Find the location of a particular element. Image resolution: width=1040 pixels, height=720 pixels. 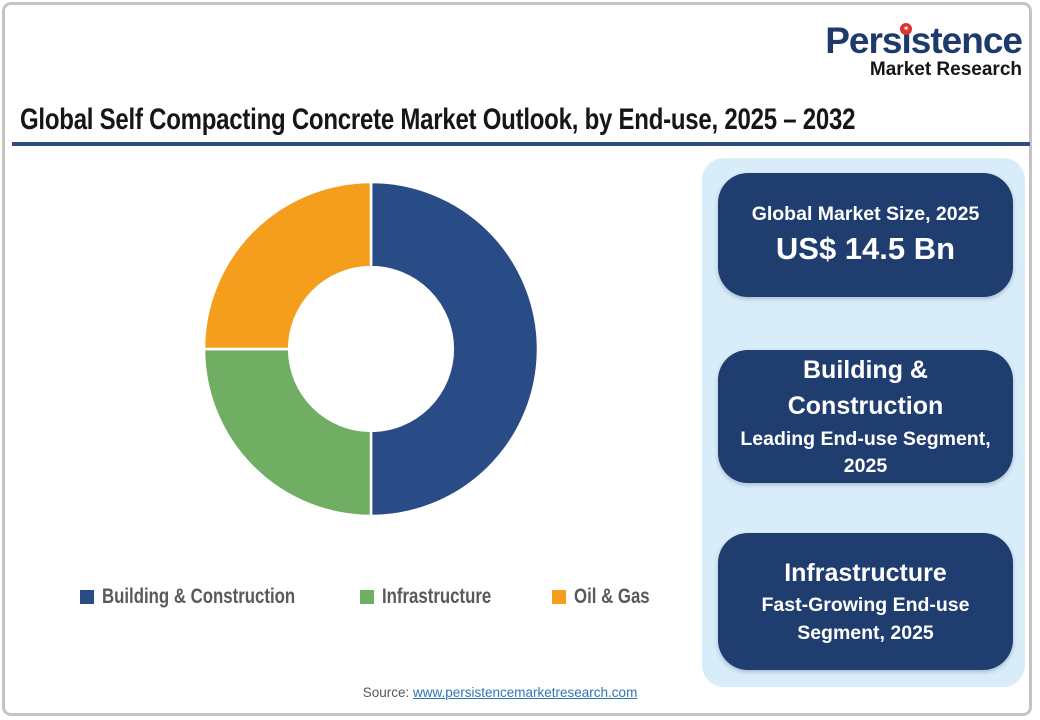

legend-item-infrastructure: Infrastructure is located at coordinates (439, 596).